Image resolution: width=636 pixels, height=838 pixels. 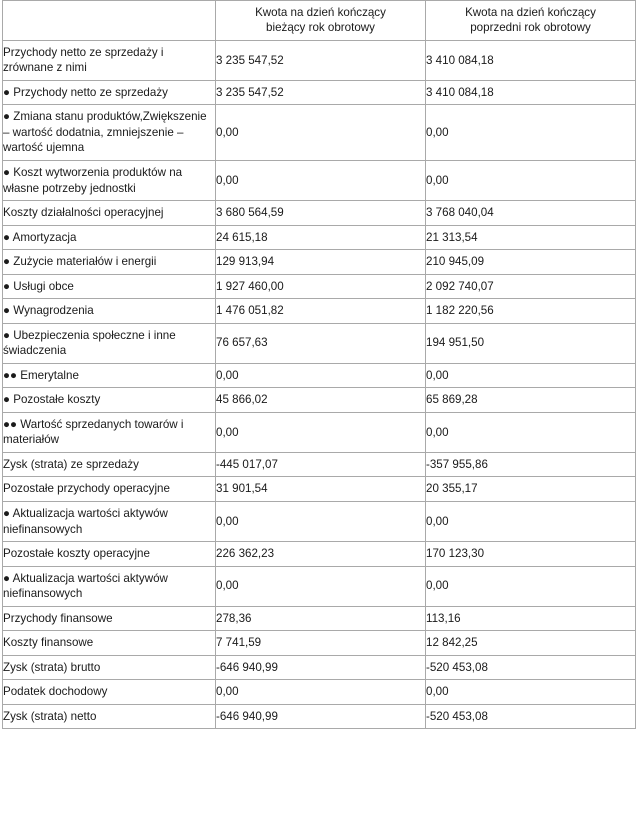 I want to click on row-label-cell: Przychody finansowe, so click(x=109, y=618).